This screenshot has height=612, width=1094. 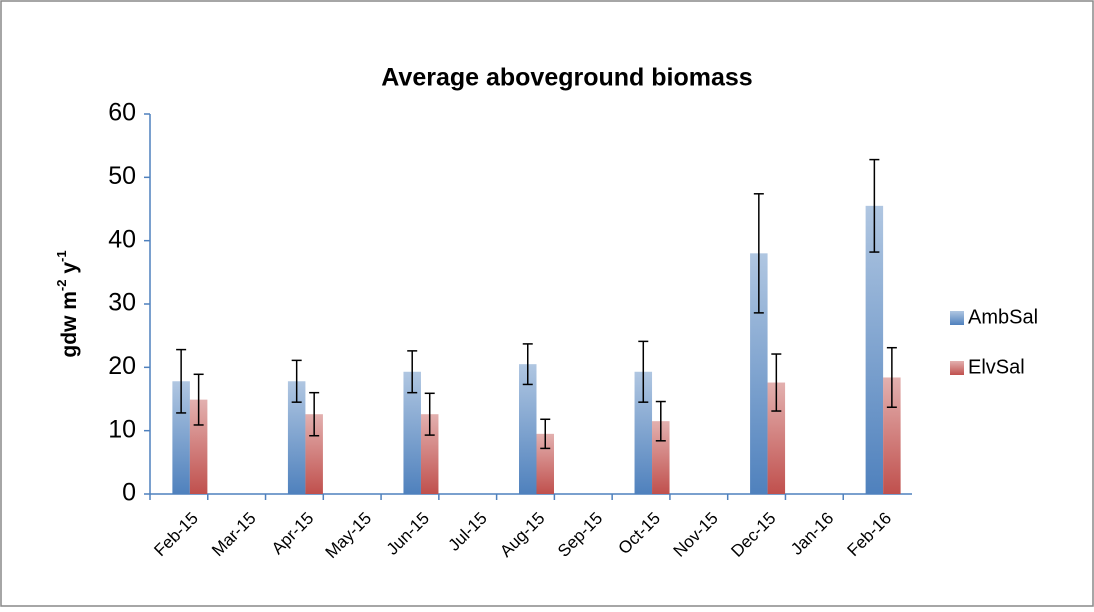 I want to click on y-tick-label: 60, so click(x=122, y=113).